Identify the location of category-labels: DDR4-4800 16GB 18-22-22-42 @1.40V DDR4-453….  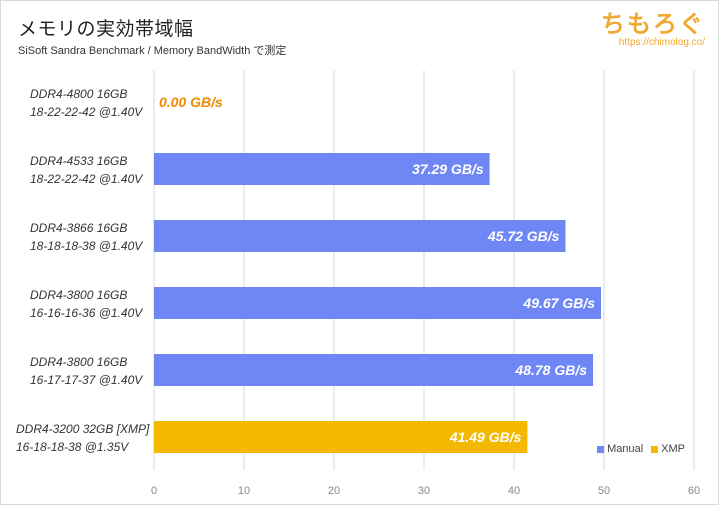
(83, 270).